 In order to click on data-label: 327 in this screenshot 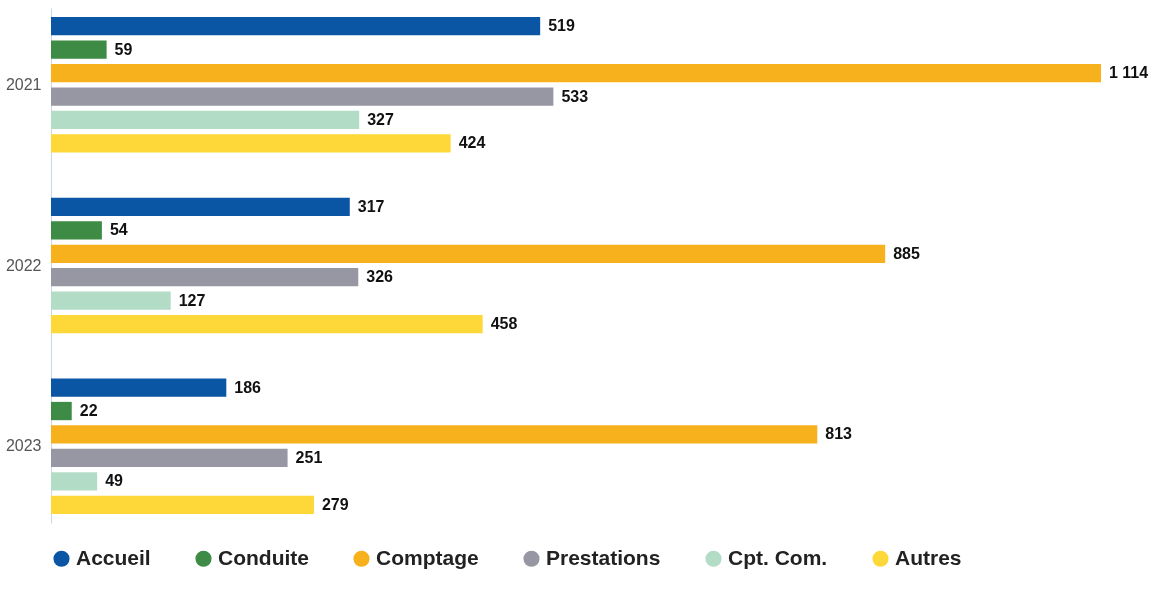, I will do `click(381, 119)`.